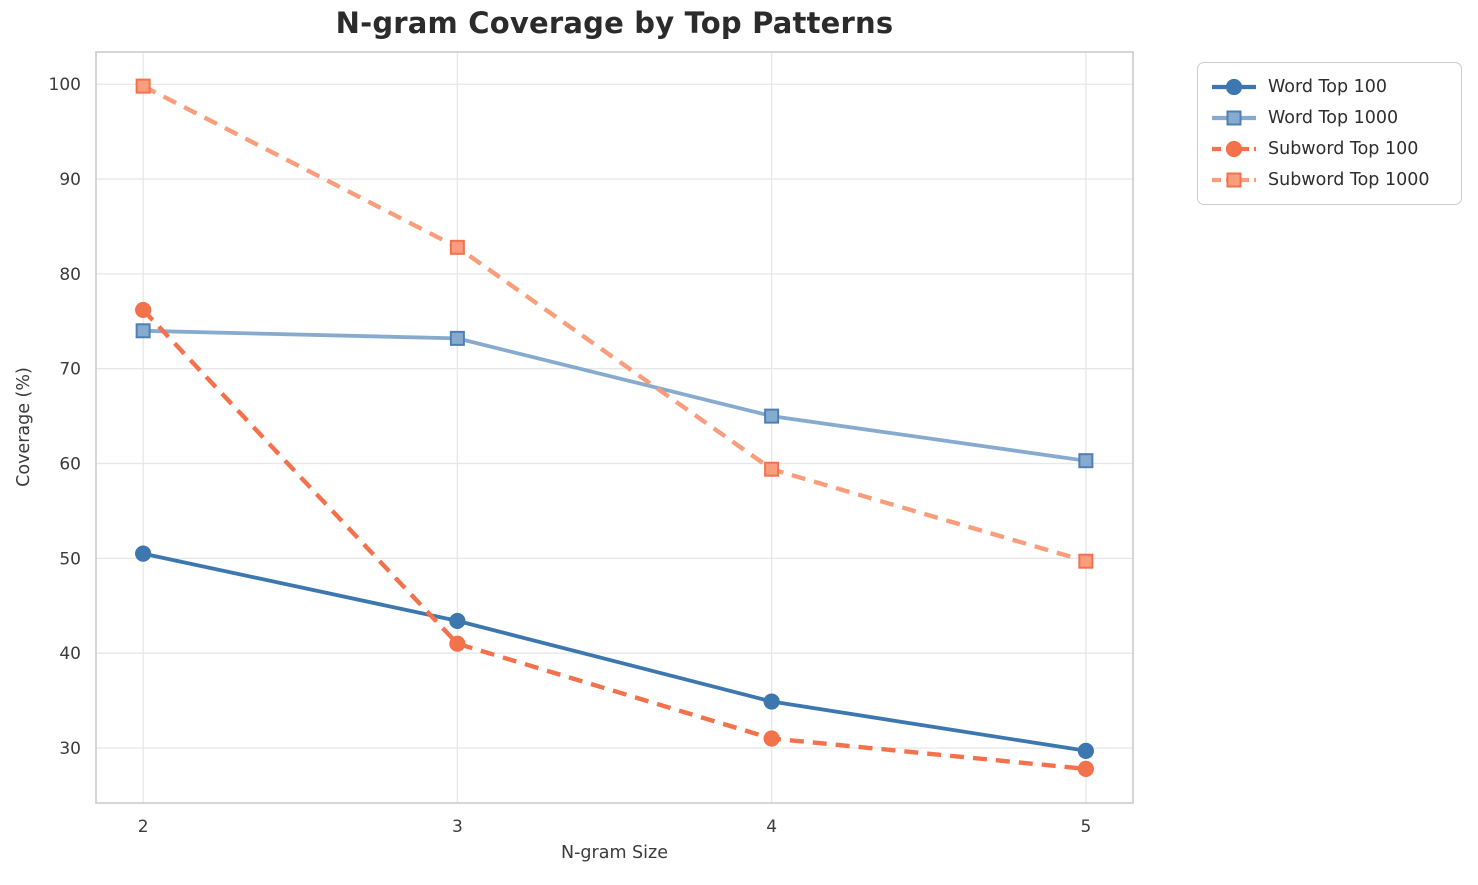 The height and width of the screenshot is (885, 1478). I want to click on y-tick-label: 80, so click(70, 275).